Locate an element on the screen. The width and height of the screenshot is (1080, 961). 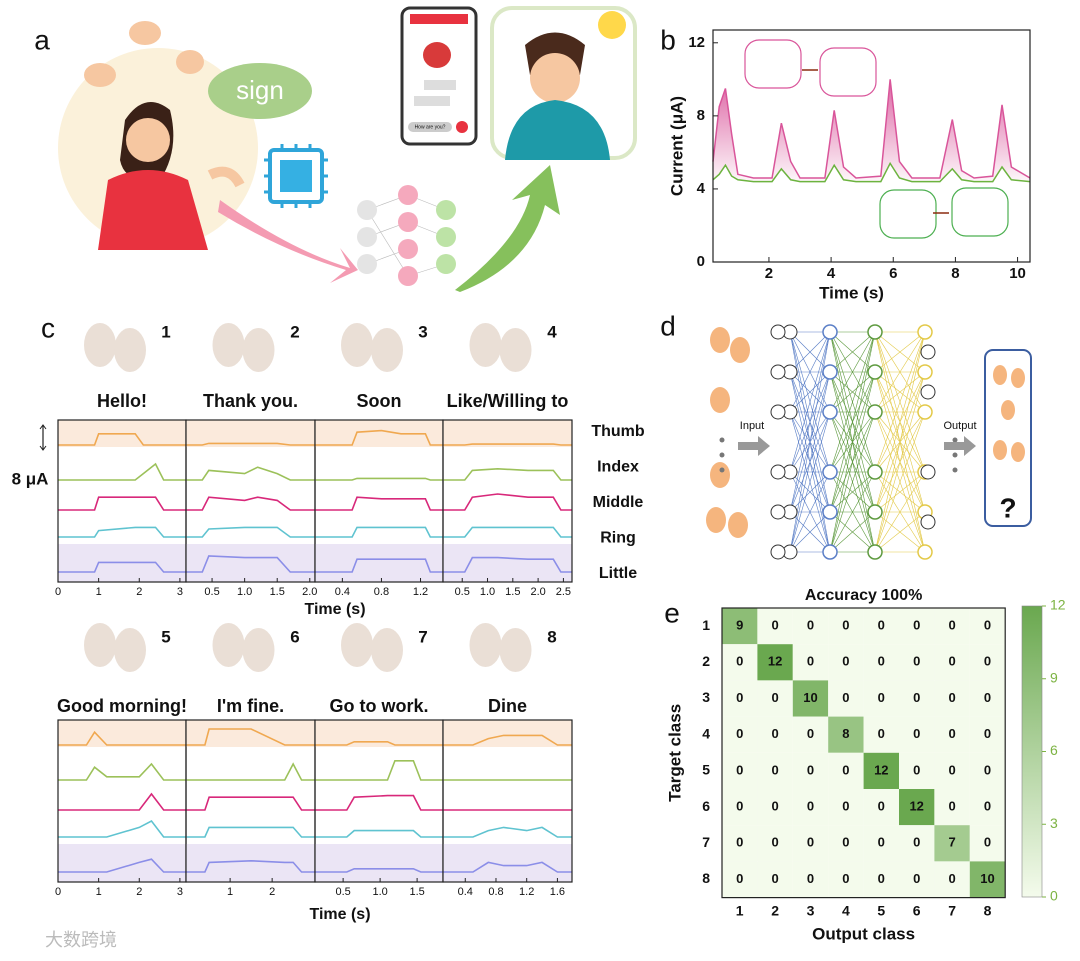
y-tick-label: 8 is located at coordinates (706, 878).